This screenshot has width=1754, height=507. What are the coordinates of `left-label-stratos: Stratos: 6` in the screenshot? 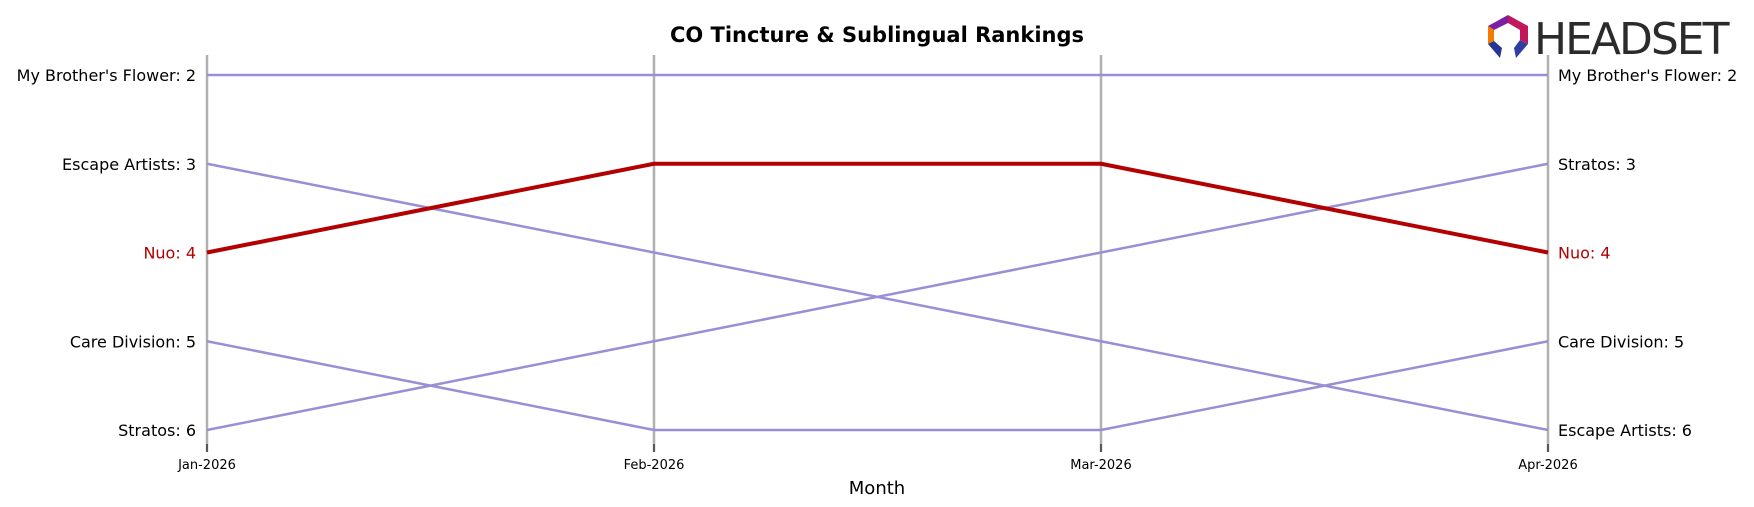 It's located at (157, 430).